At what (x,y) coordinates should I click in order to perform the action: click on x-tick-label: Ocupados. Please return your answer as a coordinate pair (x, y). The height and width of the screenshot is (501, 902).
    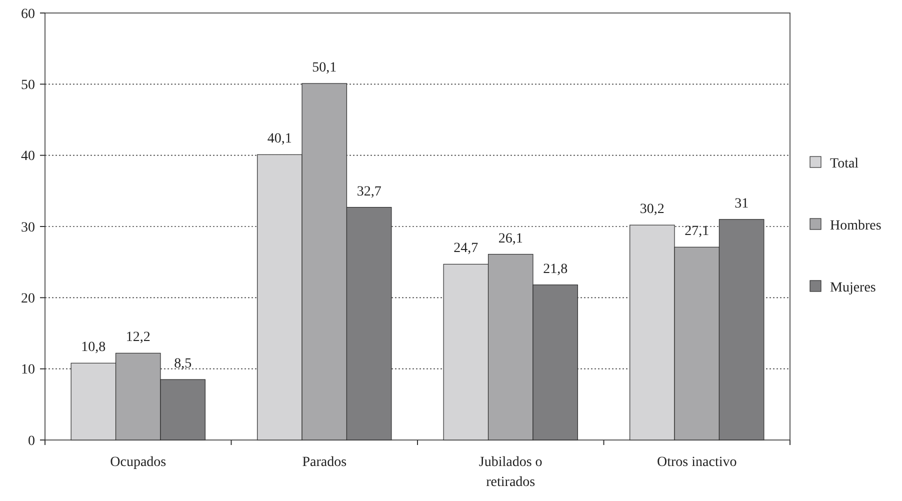
    Looking at the image, I should click on (138, 462).